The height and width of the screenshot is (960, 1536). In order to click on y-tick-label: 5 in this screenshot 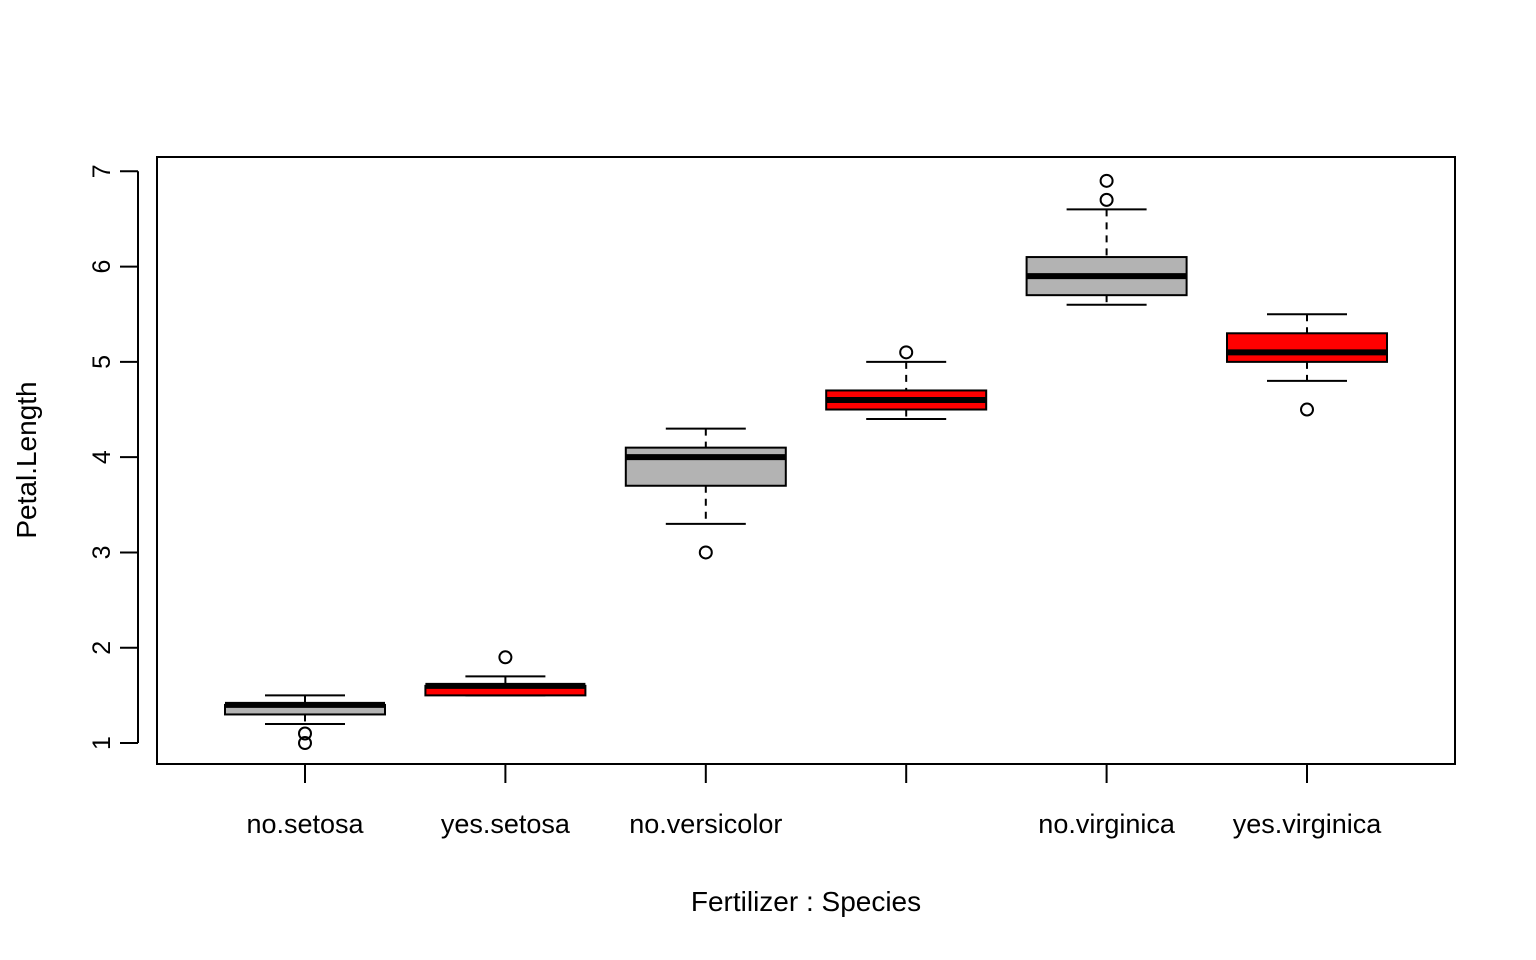, I will do `click(102, 362)`.